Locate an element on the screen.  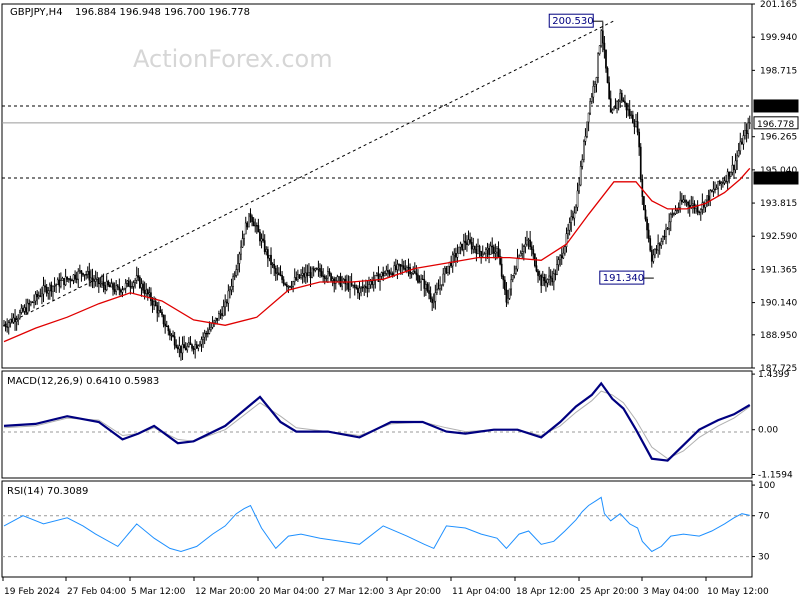
macd-tick-label: 0.00 is located at coordinates (768, 431).